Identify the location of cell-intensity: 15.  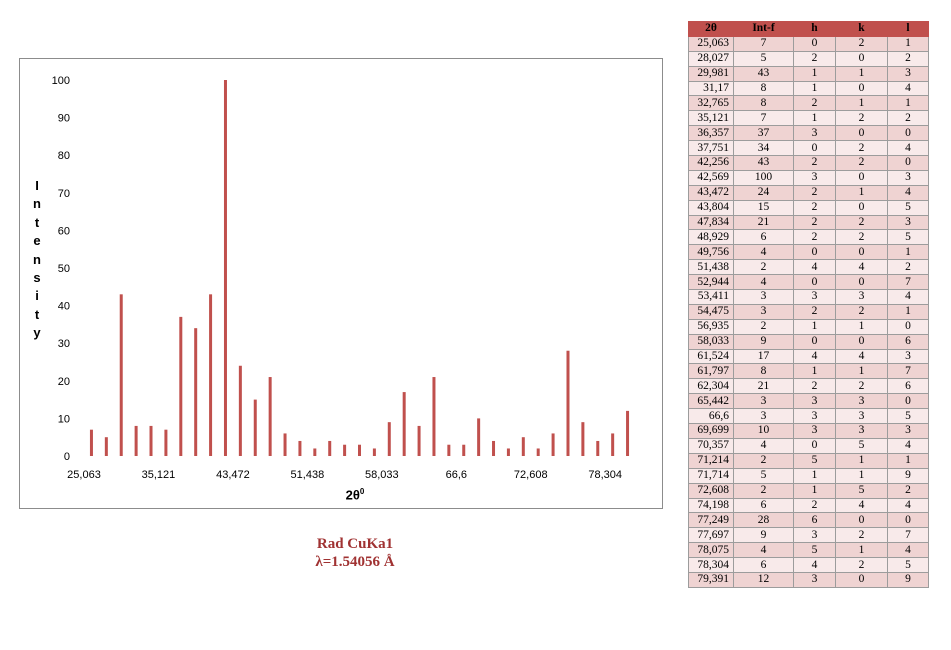
(763, 207).